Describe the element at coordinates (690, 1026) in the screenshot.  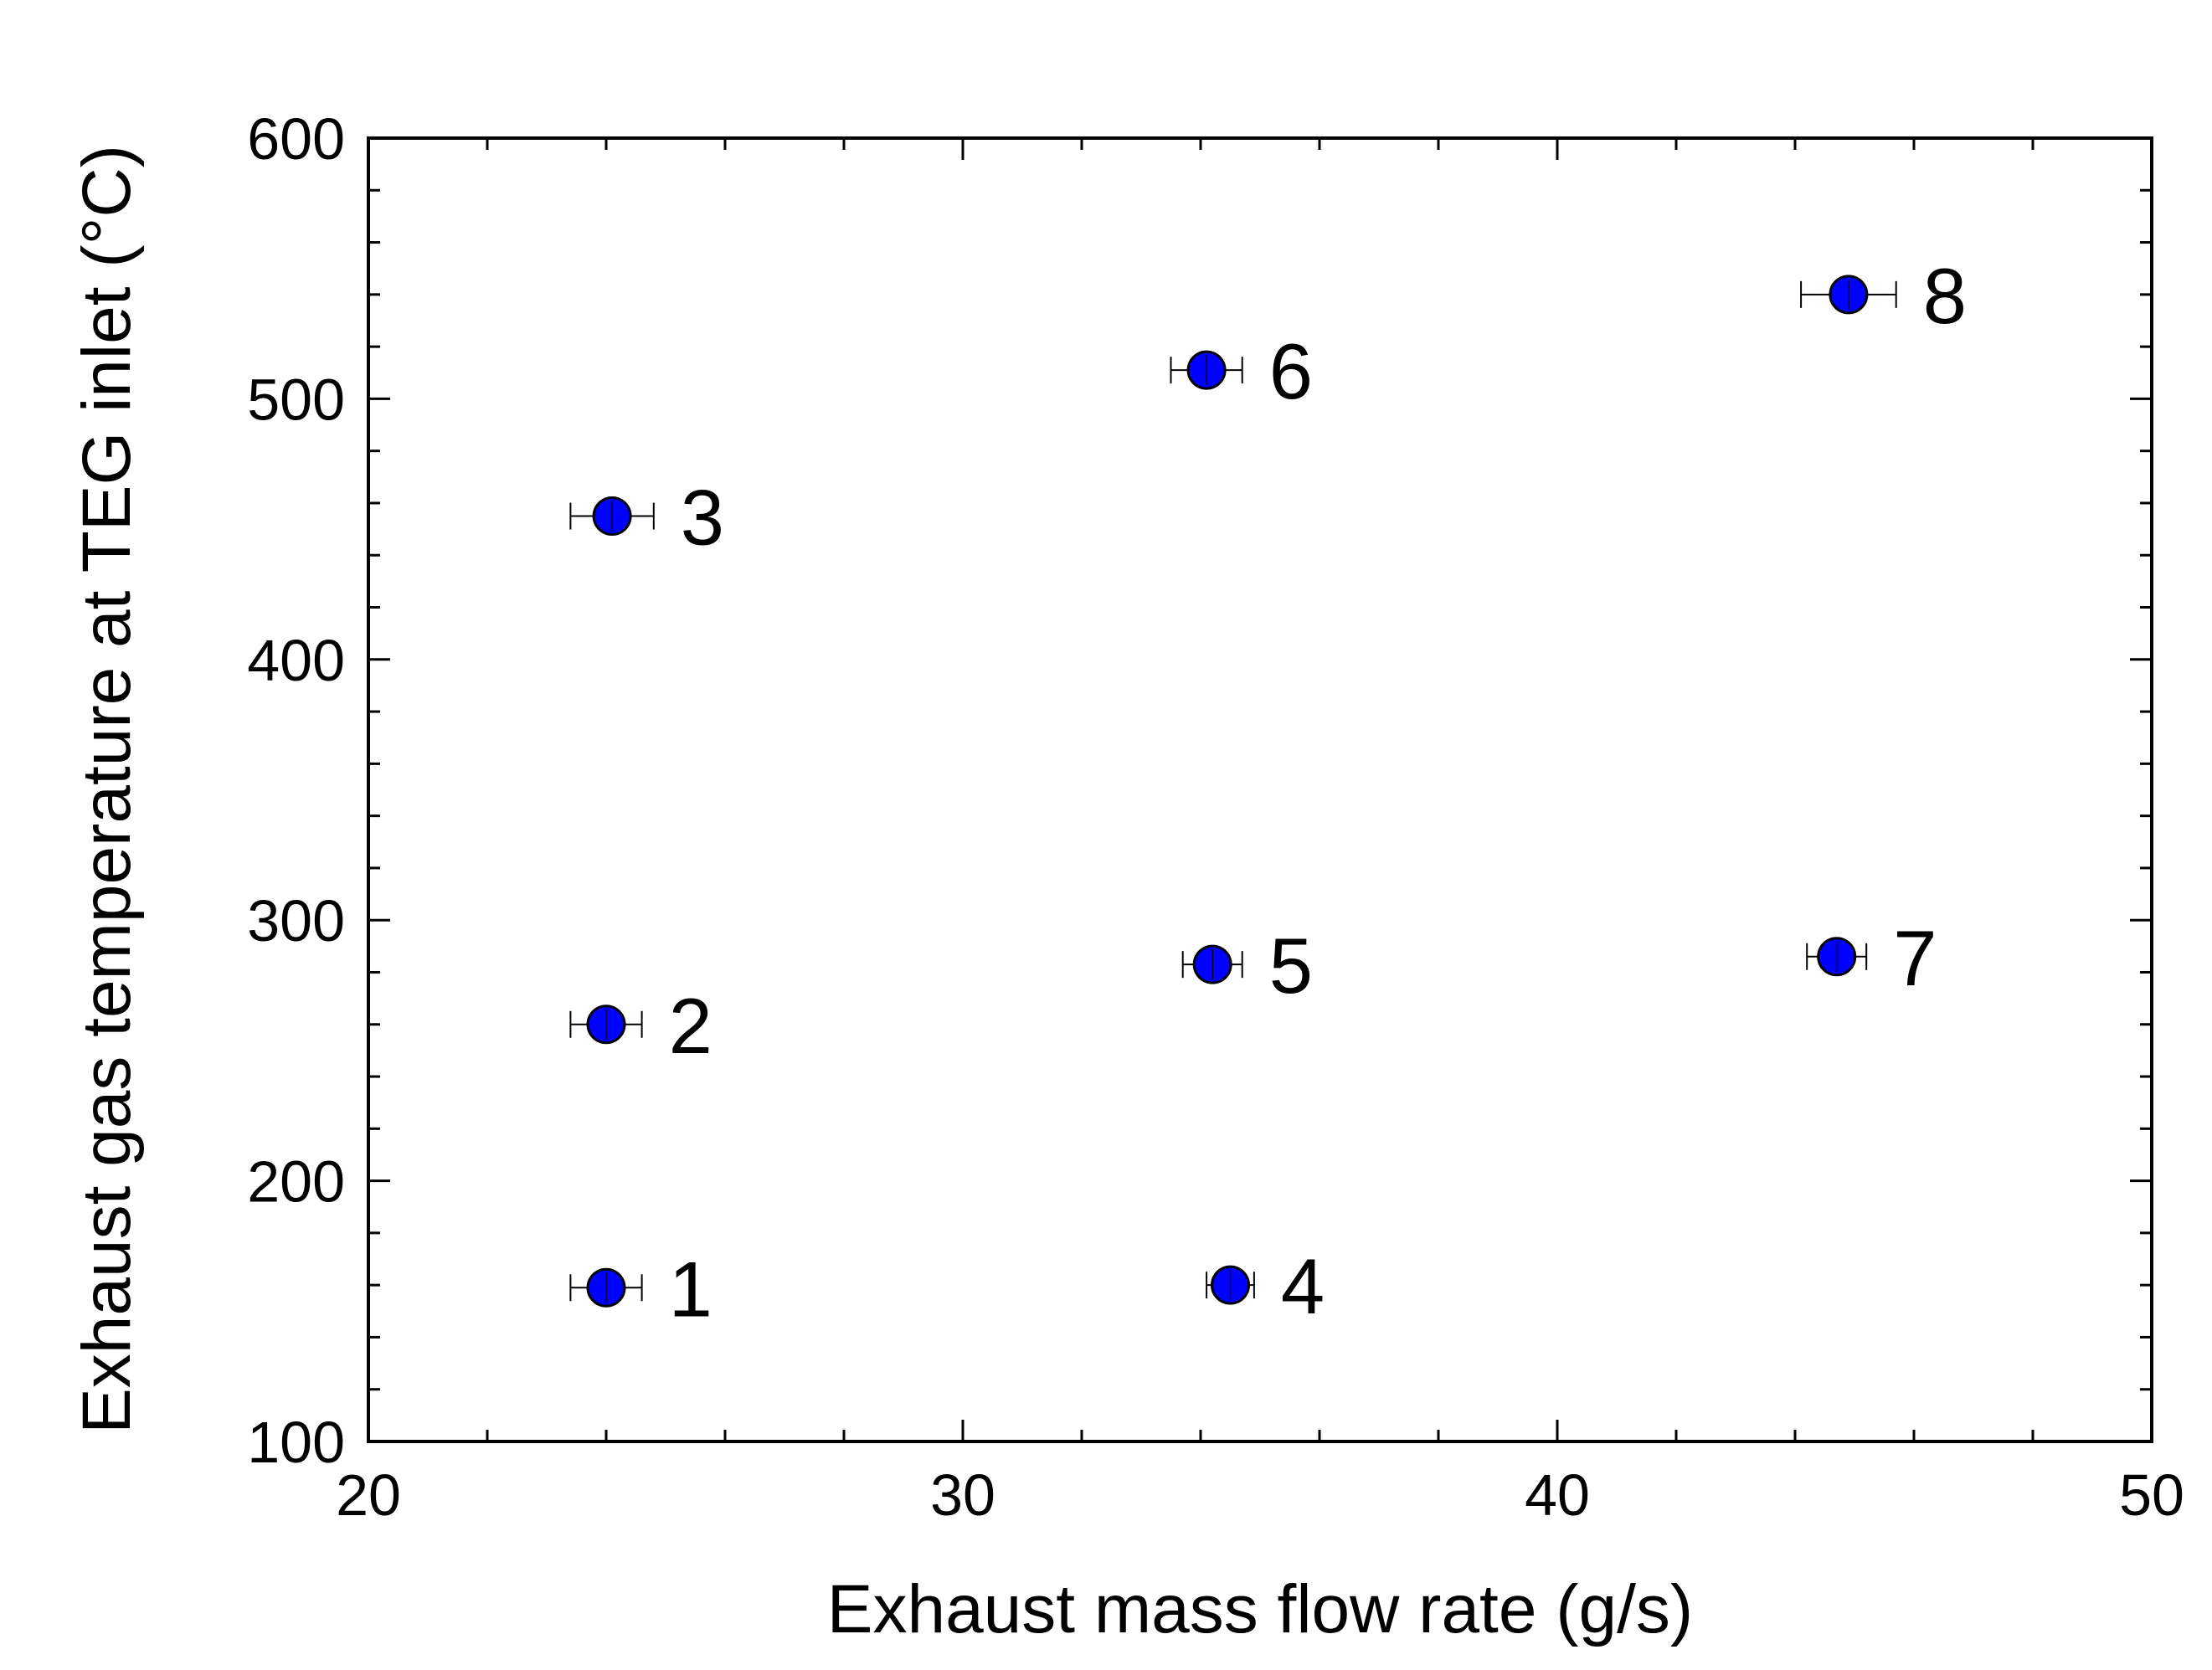
I see `point-label: 2` at that location.